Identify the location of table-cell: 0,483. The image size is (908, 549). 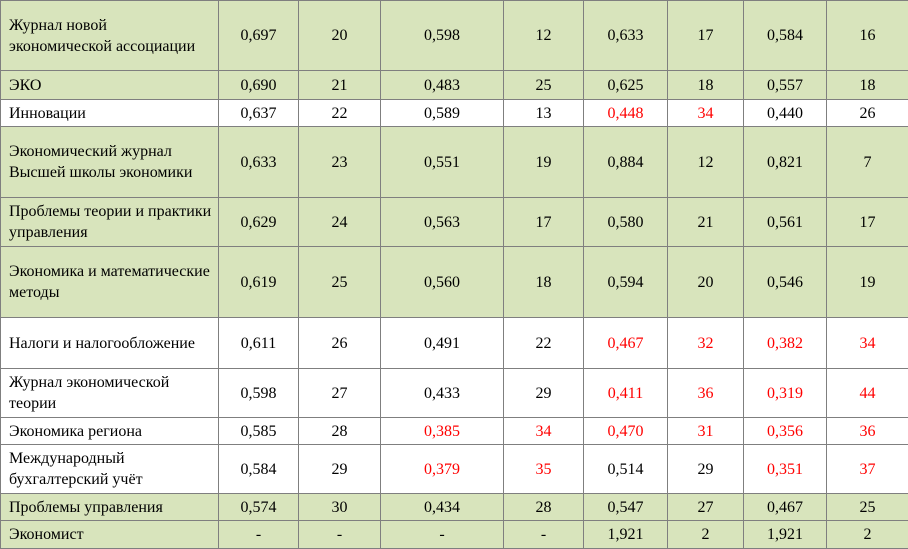
(442, 85).